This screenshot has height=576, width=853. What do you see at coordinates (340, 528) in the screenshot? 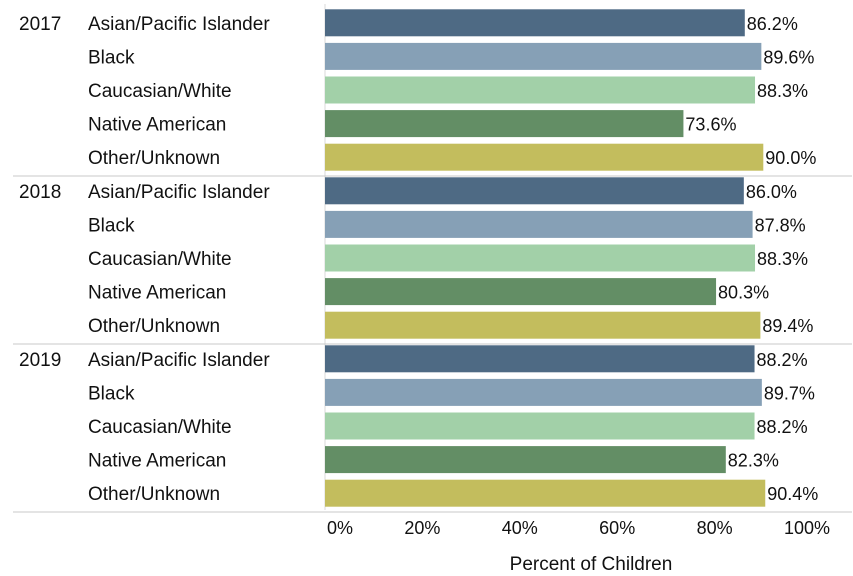
I see `x-tick-label: 0%` at bounding box center [340, 528].